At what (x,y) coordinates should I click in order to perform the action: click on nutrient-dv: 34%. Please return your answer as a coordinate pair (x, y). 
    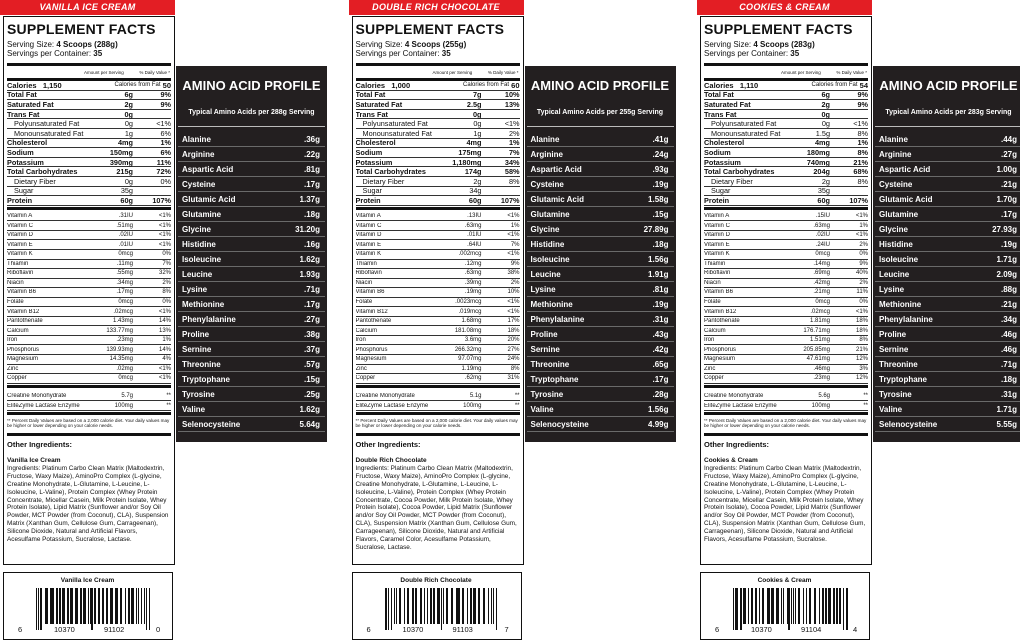
    Looking at the image, I should click on (512, 162).